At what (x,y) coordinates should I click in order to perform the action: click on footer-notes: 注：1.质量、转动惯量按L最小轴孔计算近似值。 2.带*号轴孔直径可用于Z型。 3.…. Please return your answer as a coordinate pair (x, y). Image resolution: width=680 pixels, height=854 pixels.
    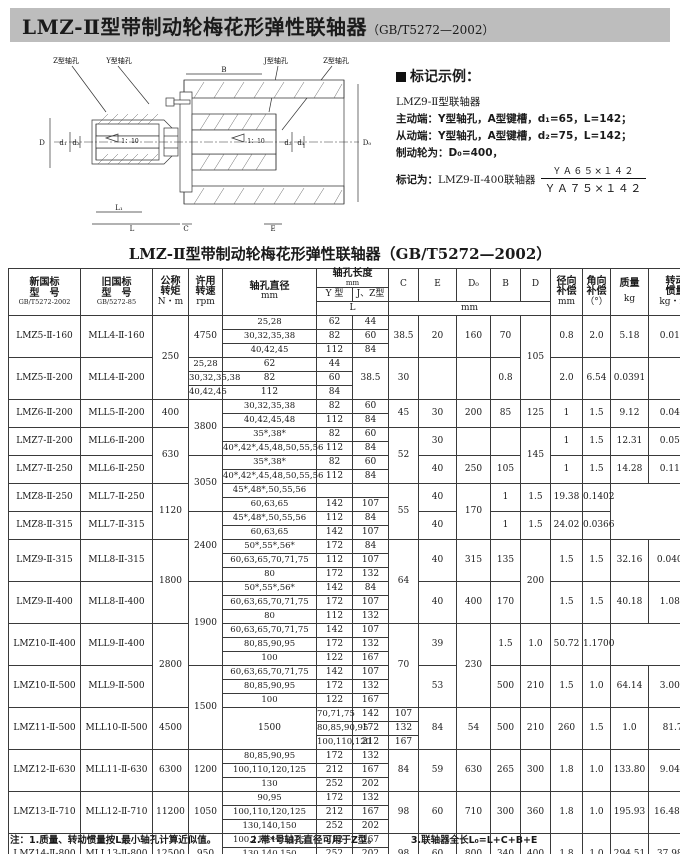
    Looking at the image, I should click on (342, 839).